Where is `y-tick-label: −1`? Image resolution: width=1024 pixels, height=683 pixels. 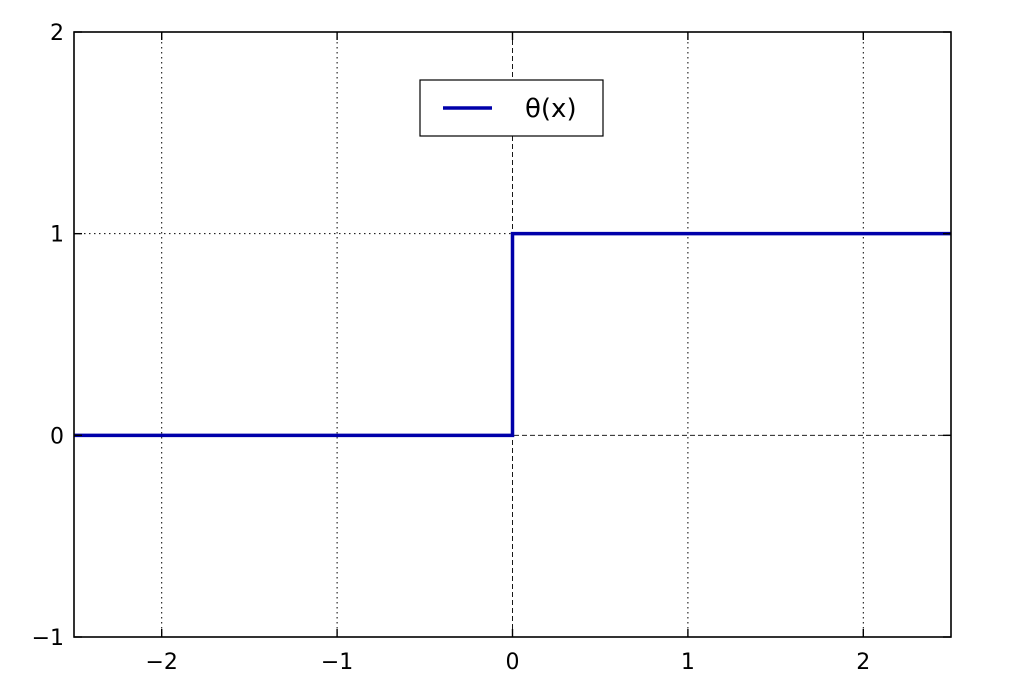 y-tick-label: −1 is located at coordinates (48, 638).